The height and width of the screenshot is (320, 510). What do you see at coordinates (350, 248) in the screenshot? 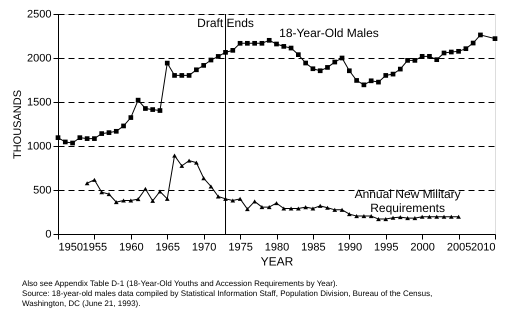
I see `x-tick-label: 1990` at bounding box center [350, 248].